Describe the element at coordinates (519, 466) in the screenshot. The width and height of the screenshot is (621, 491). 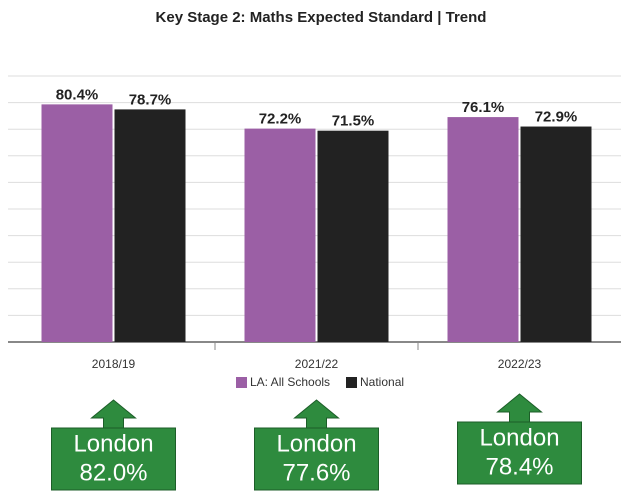
I see `annotation-text: 78.4%` at that location.